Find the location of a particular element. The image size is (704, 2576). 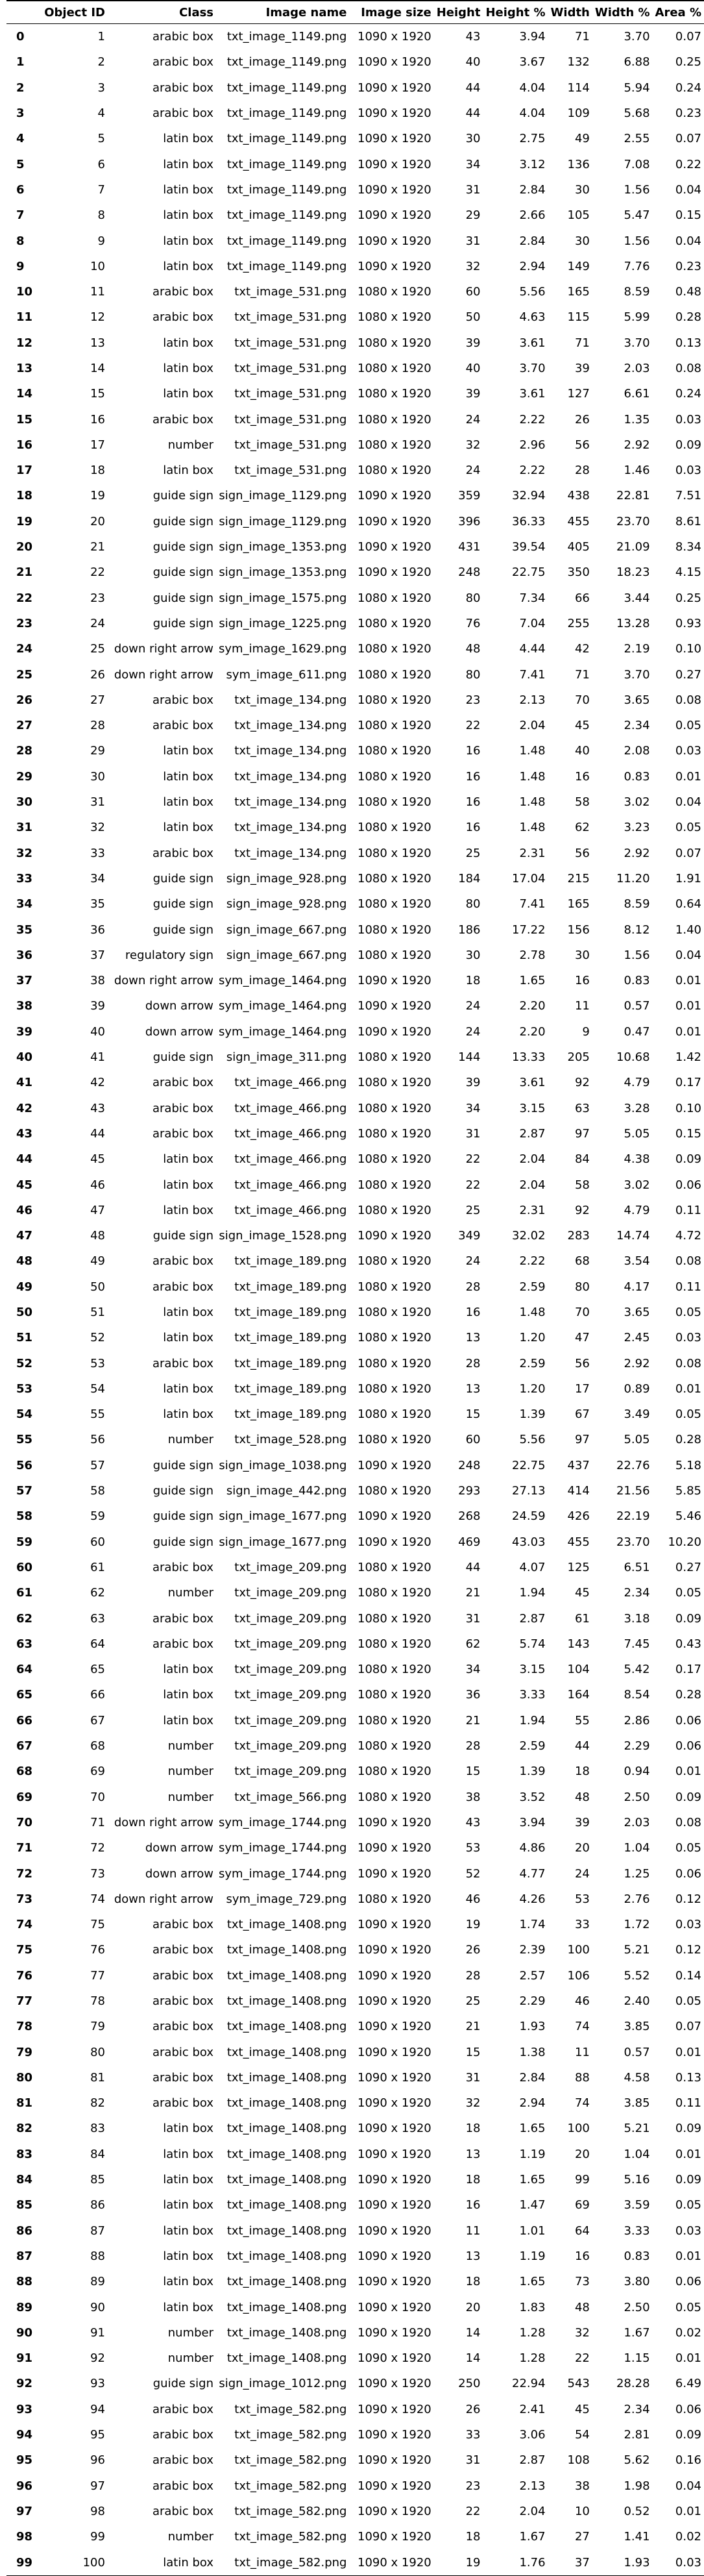

table-cell: 2.92 is located at coordinates (637, 853).